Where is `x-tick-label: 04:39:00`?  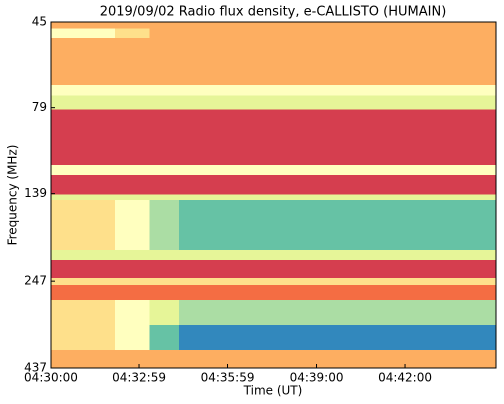 x-tick-label: 04:39:00 is located at coordinates (317, 378).